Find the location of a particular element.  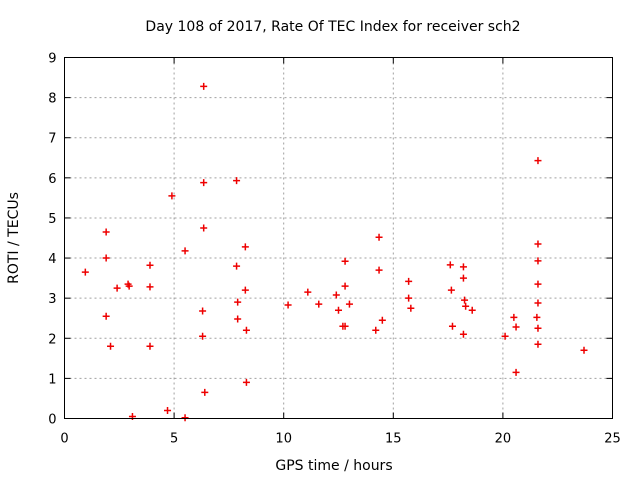

y-tick-labels: 0 1 2 3 4 5 6 7 8 9 is located at coordinates (52, 240).